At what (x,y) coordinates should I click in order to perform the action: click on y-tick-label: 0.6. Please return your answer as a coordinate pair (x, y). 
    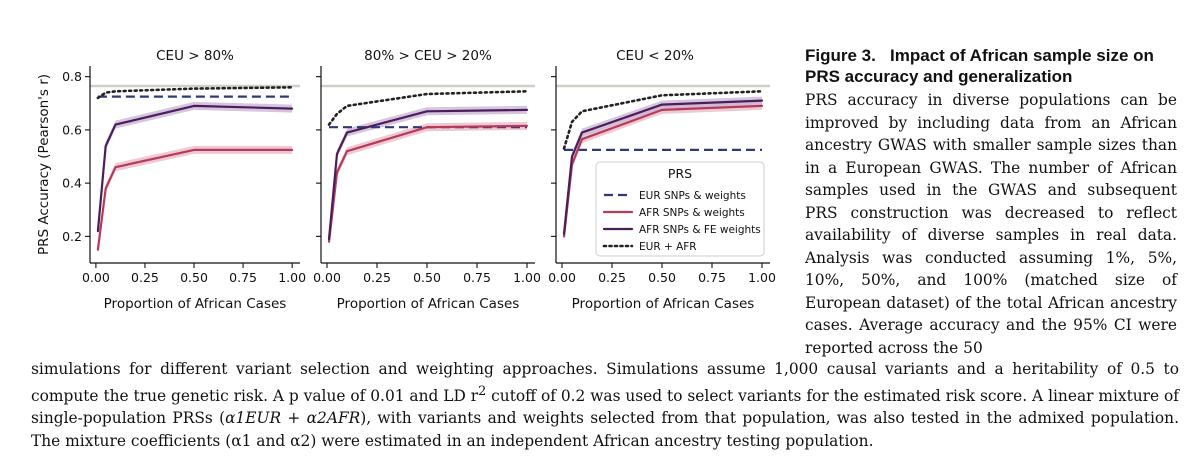
    Looking at the image, I should click on (72, 129).